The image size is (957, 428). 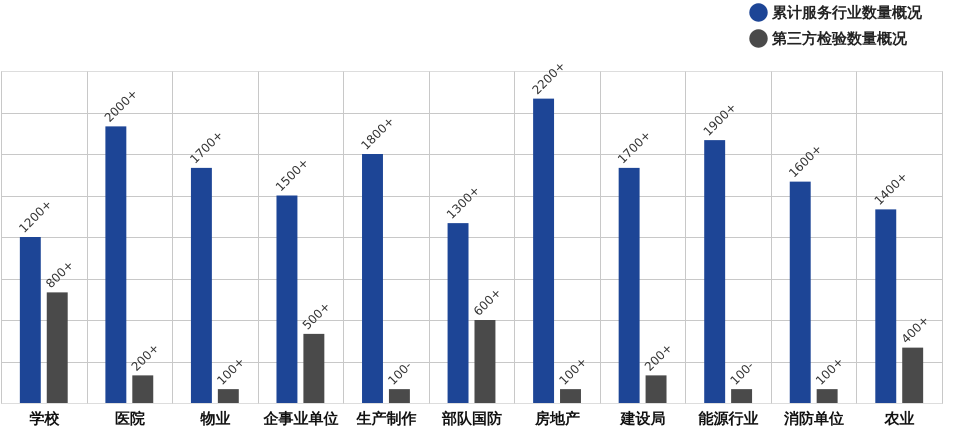 What do you see at coordinates (643, 419) in the screenshot?
I see `x-tick-label: 建设局` at bounding box center [643, 419].